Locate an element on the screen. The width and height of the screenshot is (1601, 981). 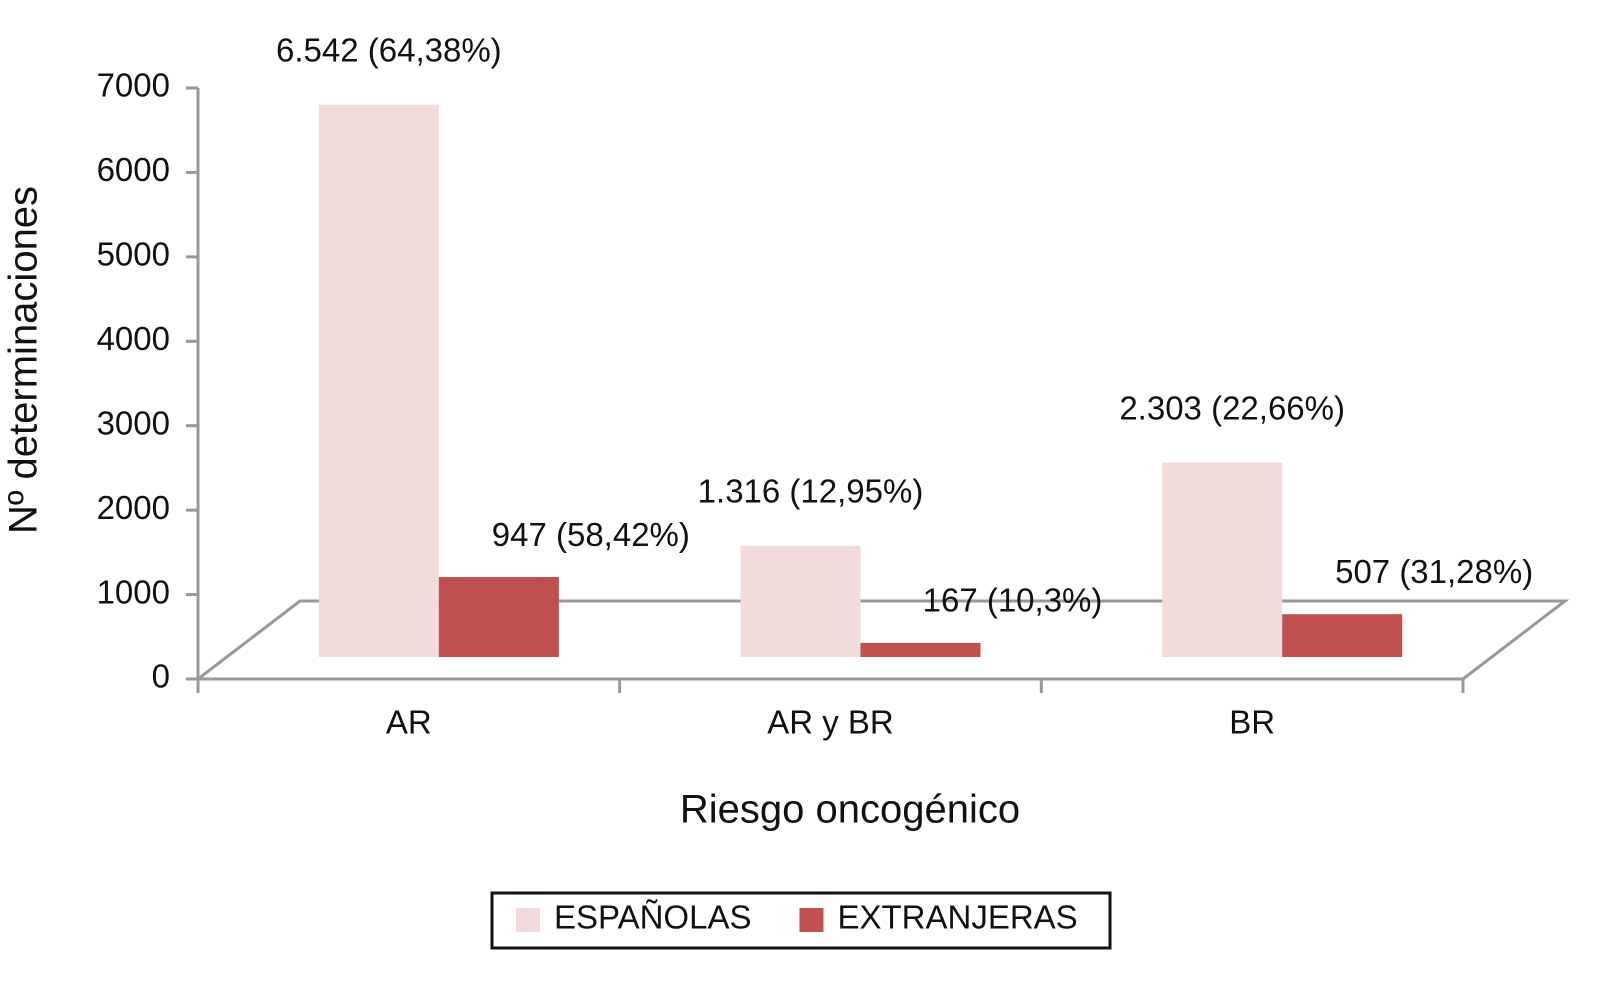
value-label: 507 (31,28%) is located at coordinates (1434, 571).